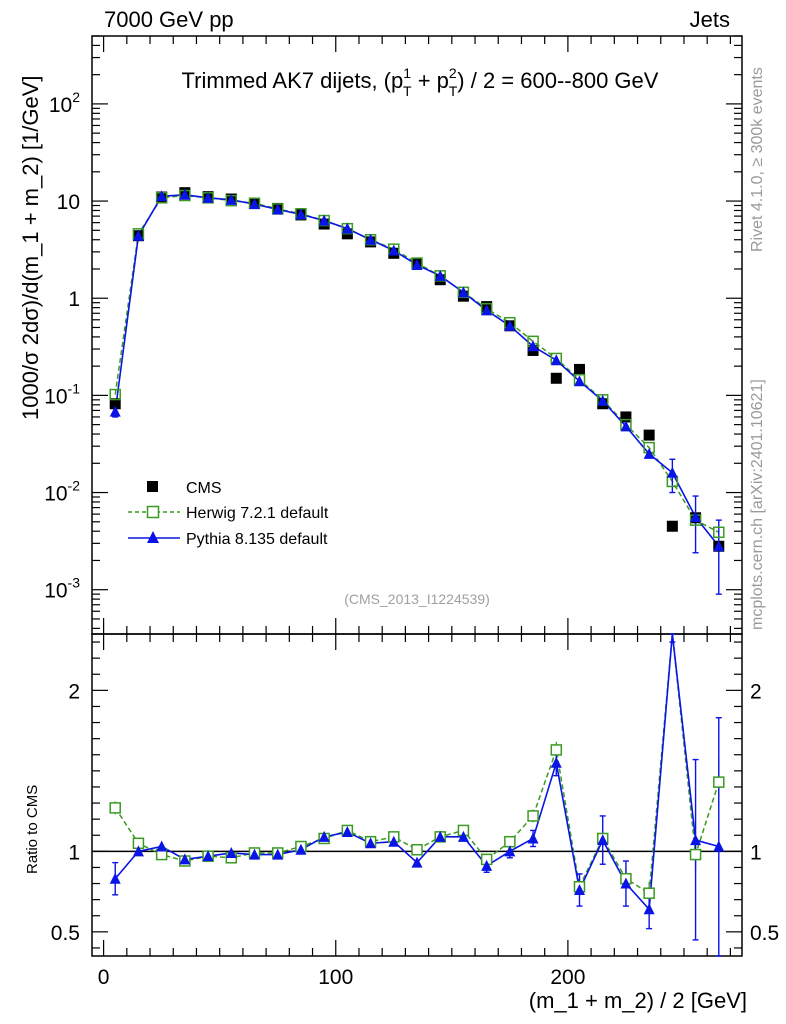 The width and height of the screenshot is (786, 1024). What do you see at coordinates (417, 599) in the screenshot?
I see `analysis-id: (CMS_2013_I1224539)` at bounding box center [417, 599].